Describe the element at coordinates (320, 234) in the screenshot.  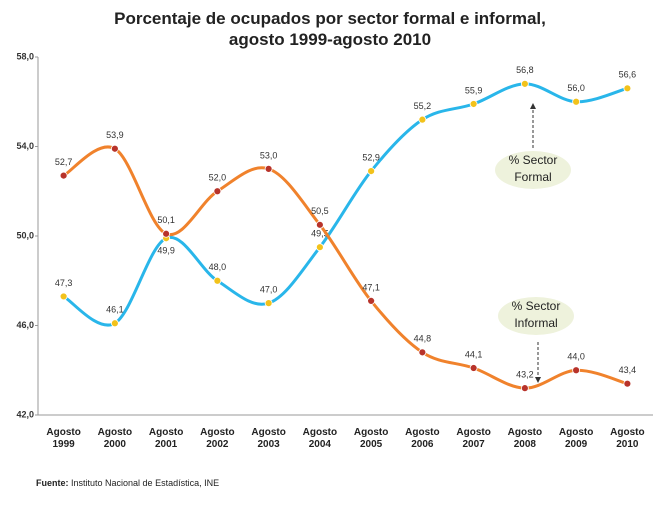
I see `data-label: 49,5` at that location.